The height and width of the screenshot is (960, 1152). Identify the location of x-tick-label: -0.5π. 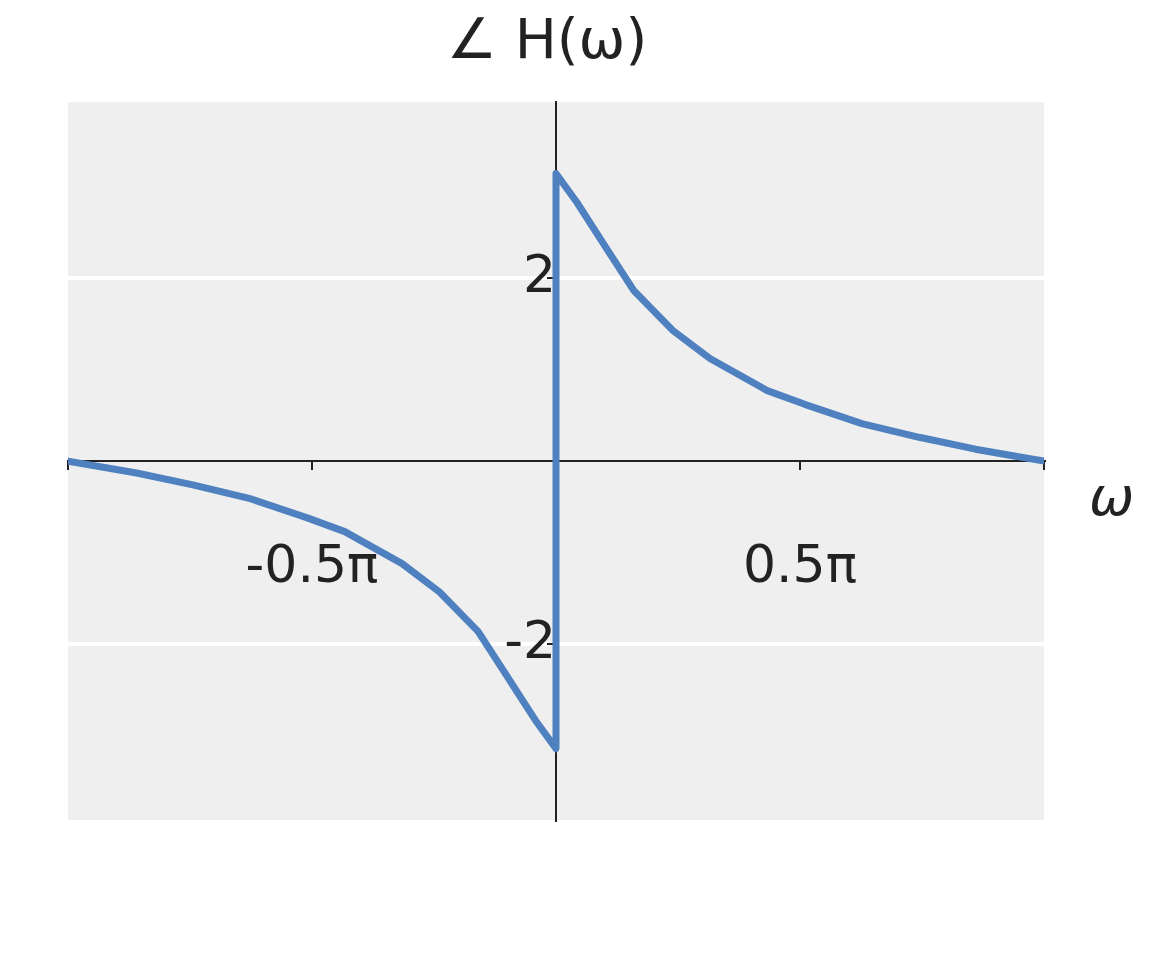
(312, 563).